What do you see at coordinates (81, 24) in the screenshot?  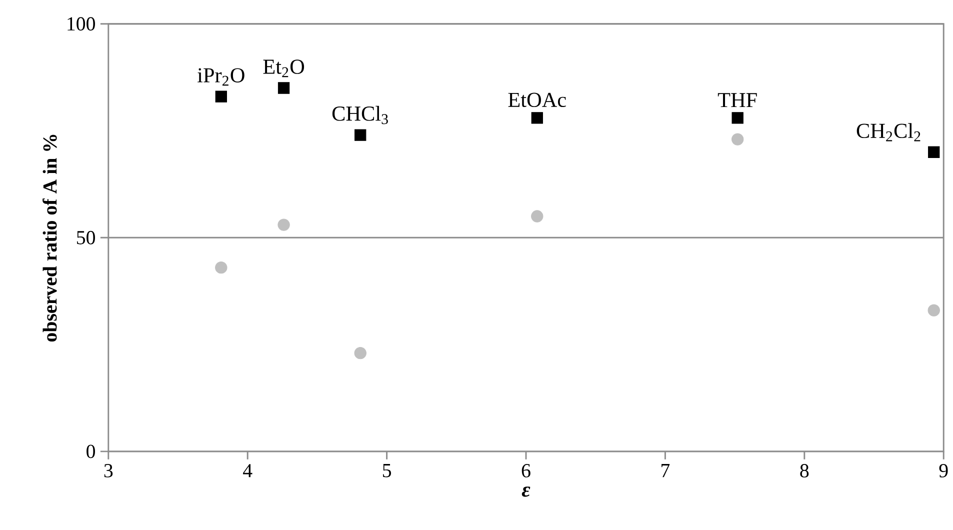 I see `y-tick-label: 100` at bounding box center [81, 24].